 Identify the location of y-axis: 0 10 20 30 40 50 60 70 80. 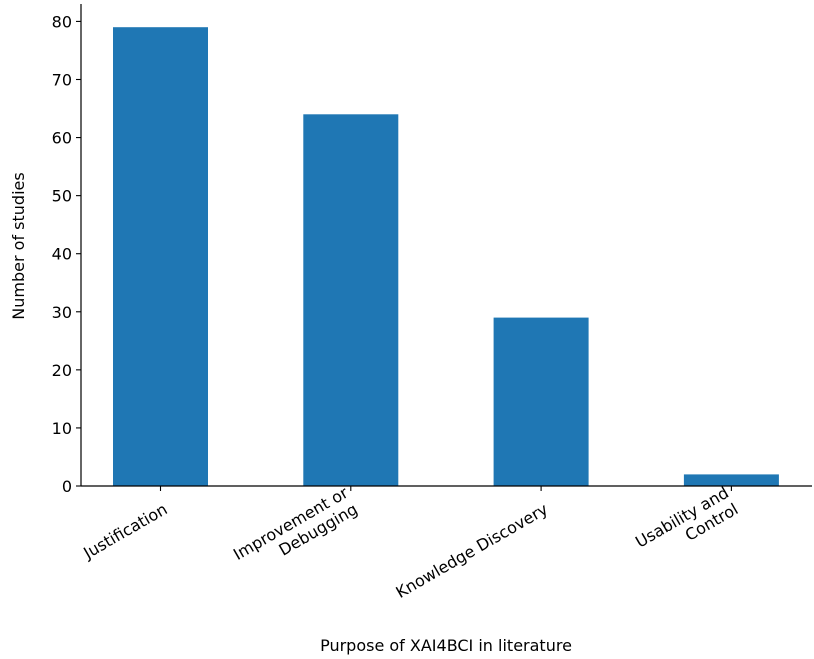
(67, 250).